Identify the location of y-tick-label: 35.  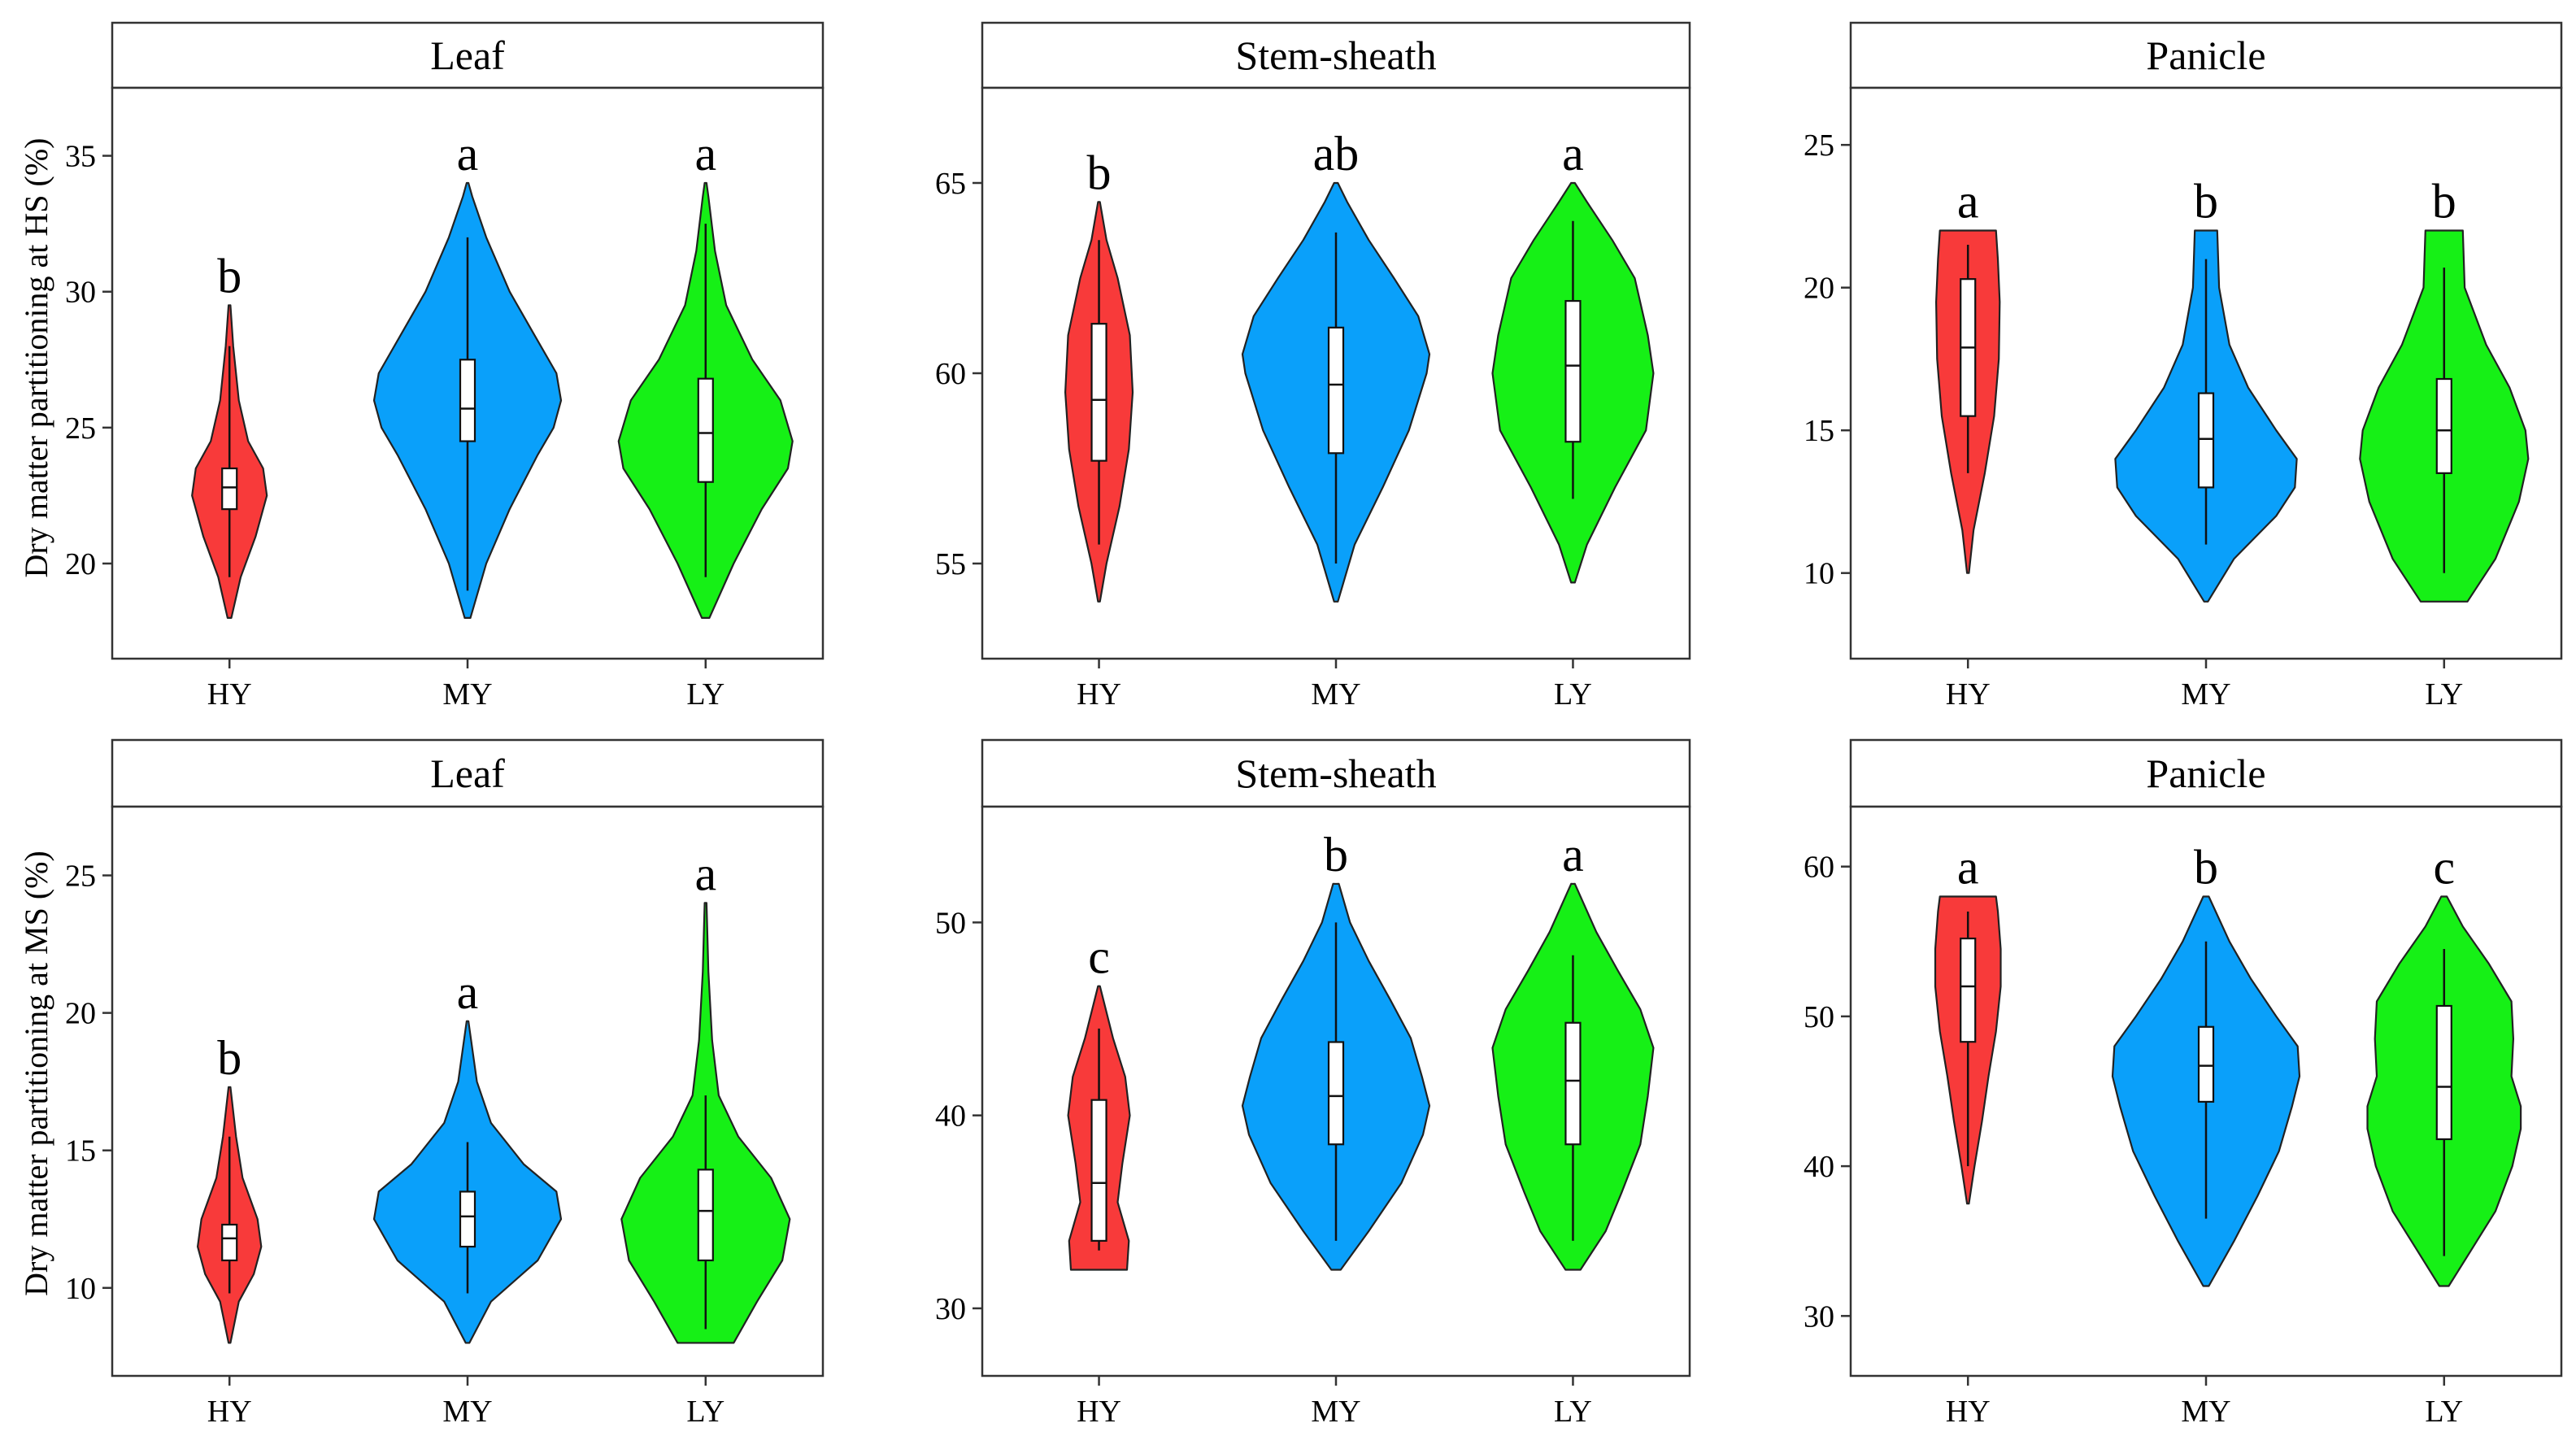
(81, 157).